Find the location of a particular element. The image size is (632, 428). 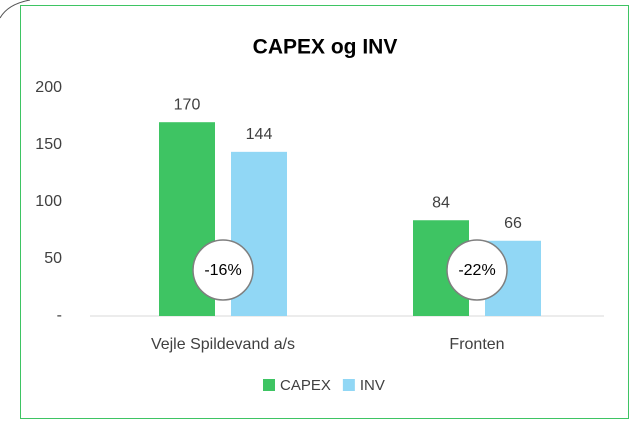

x-tick-label: Fronten is located at coordinates (476, 344).